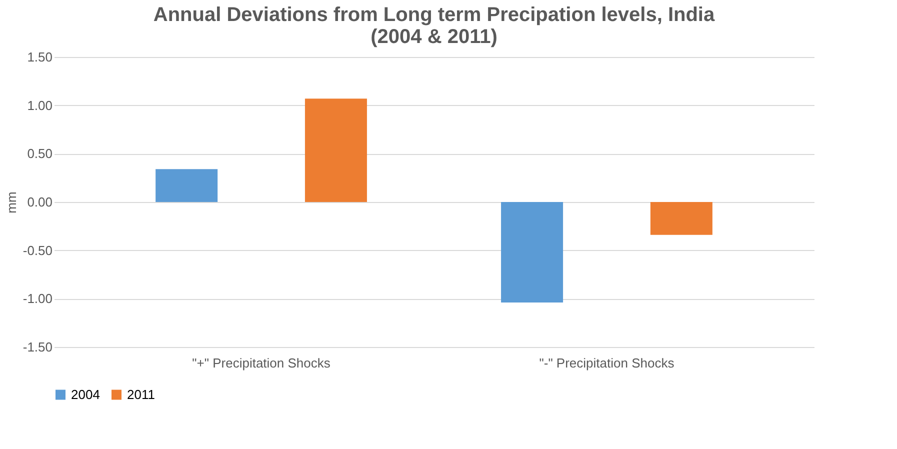 This screenshot has width=897, height=449. I want to click on legend-label: 2011, so click(141, 394).